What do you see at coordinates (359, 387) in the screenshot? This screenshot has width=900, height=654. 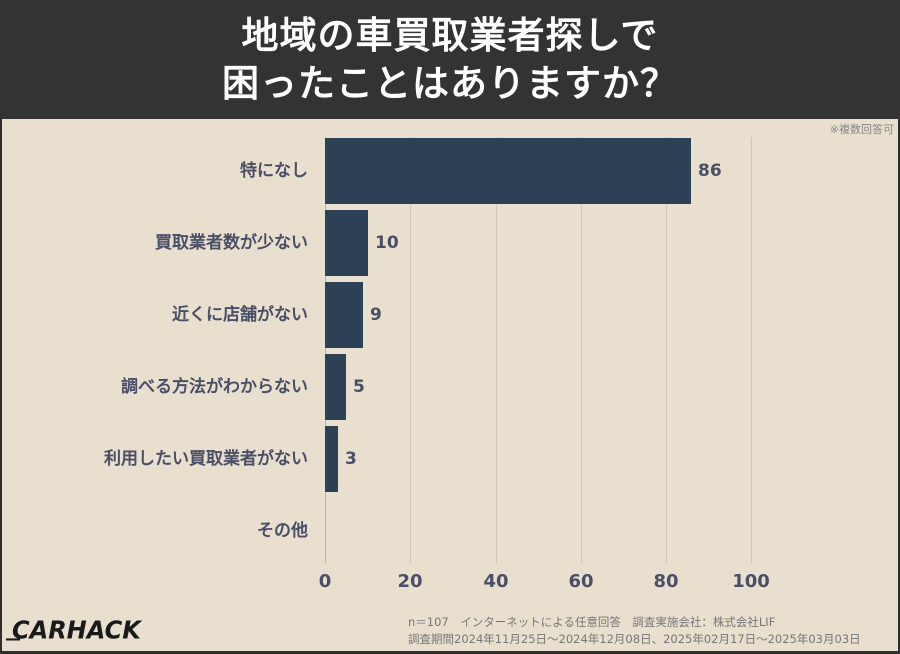 I see `value-label: 5` at bounding box center [359, 387].